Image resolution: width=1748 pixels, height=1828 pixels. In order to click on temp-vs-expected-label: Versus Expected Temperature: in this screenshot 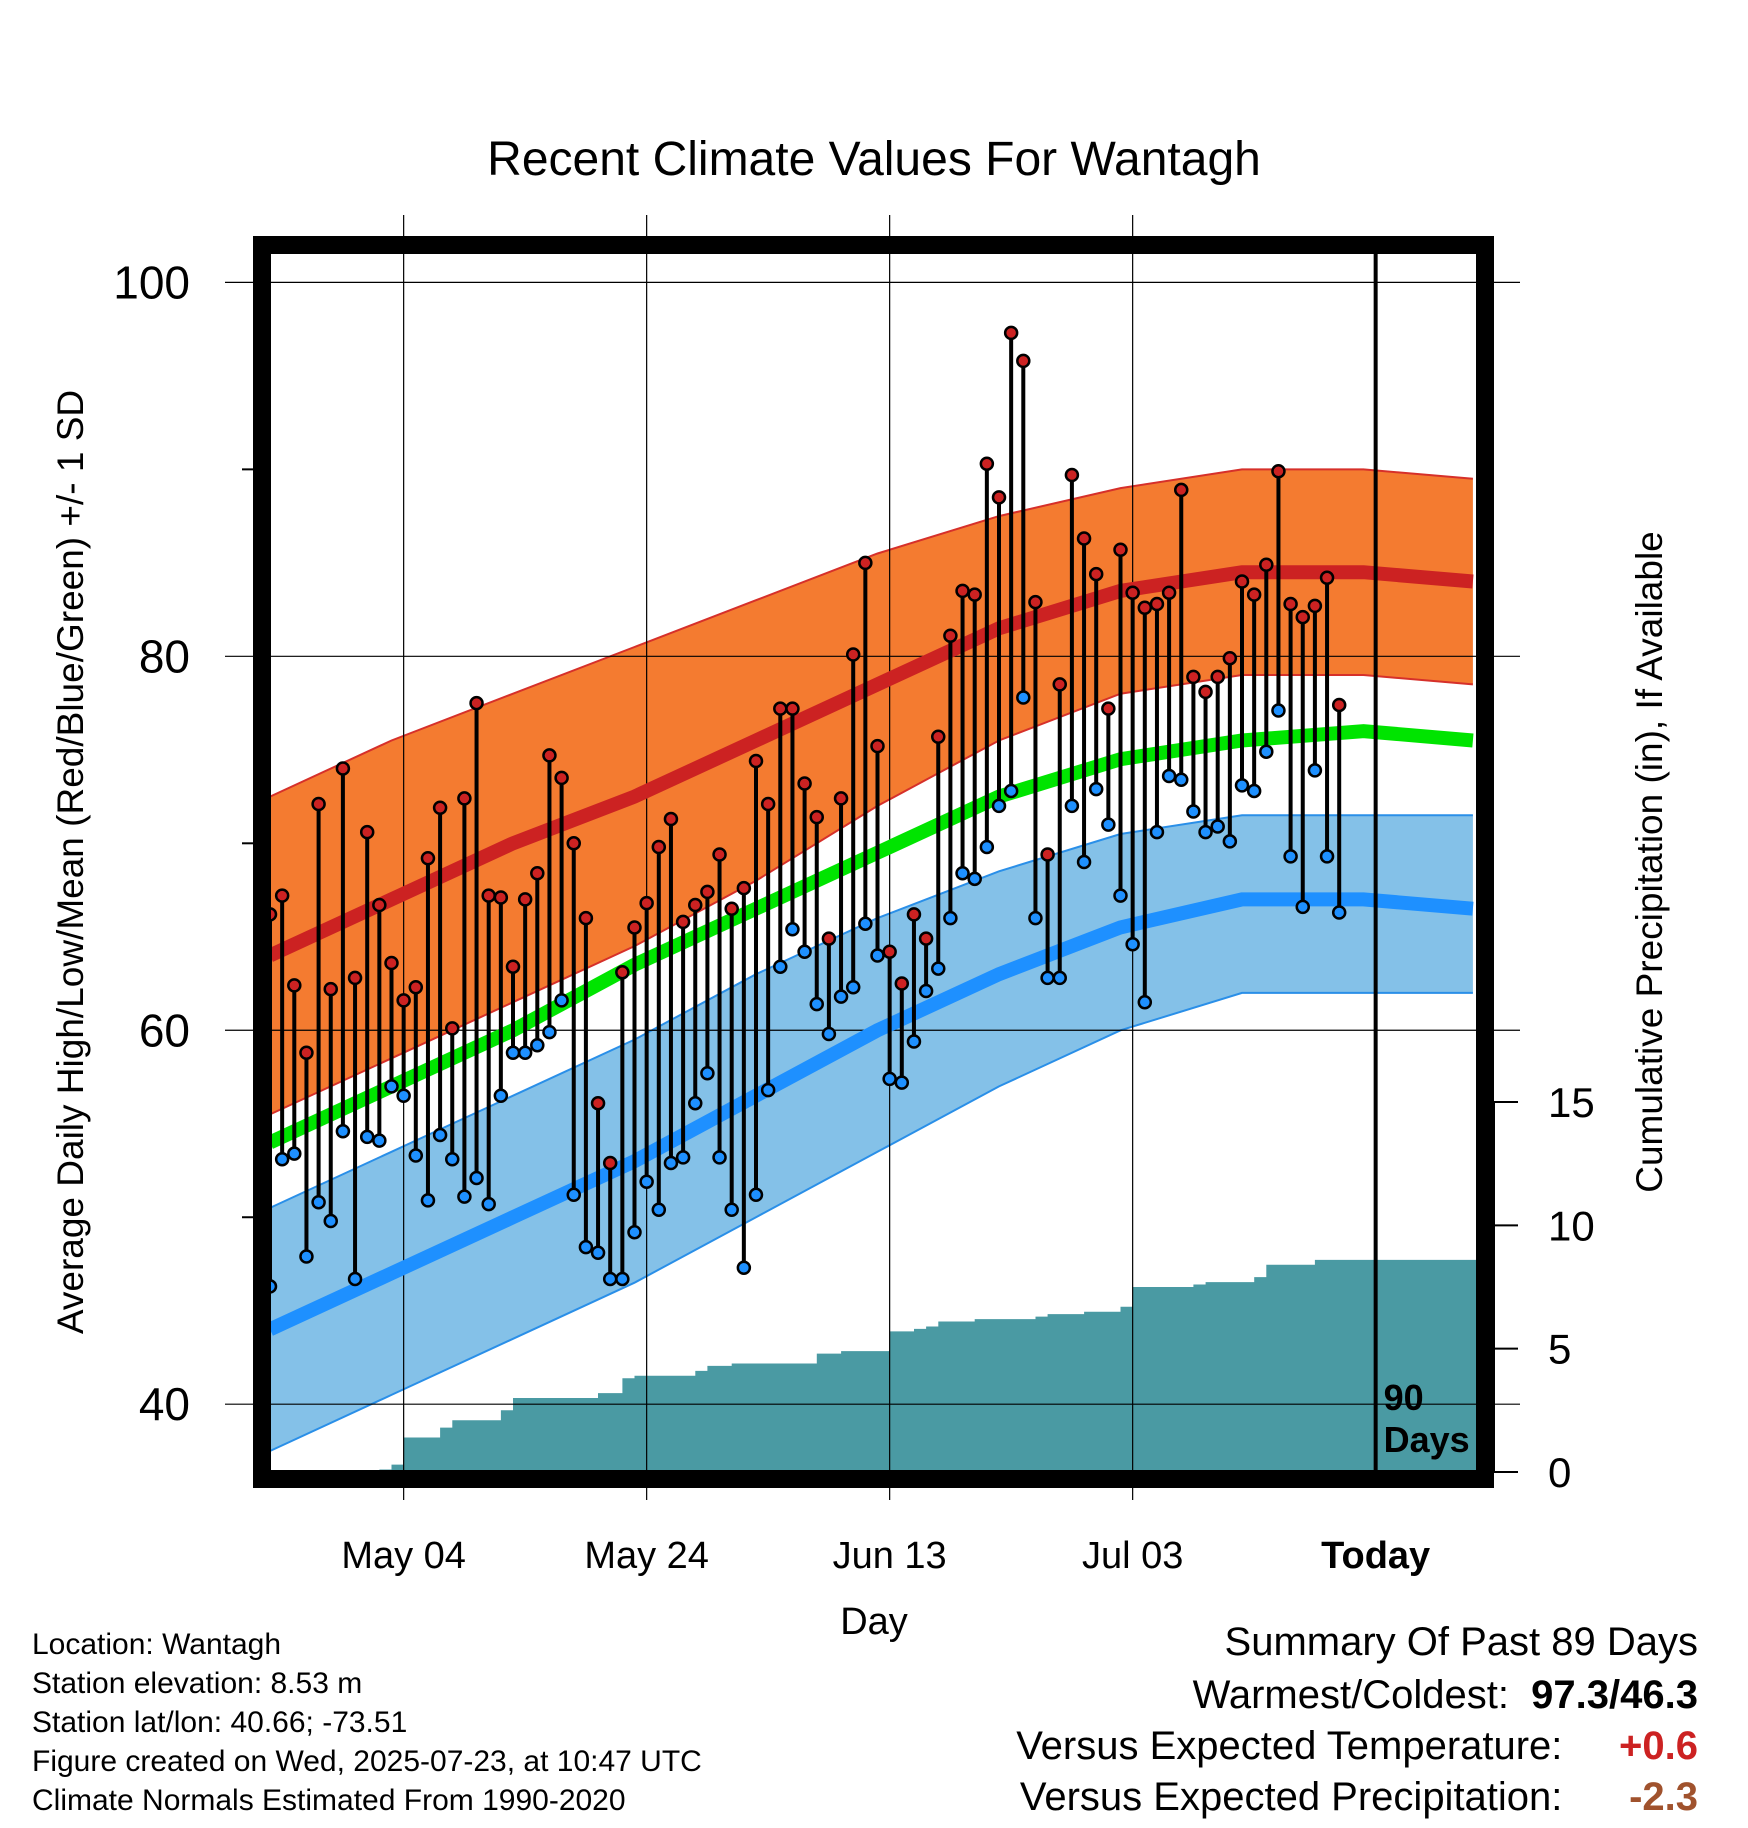, I will do `click(1289, 1746)`.